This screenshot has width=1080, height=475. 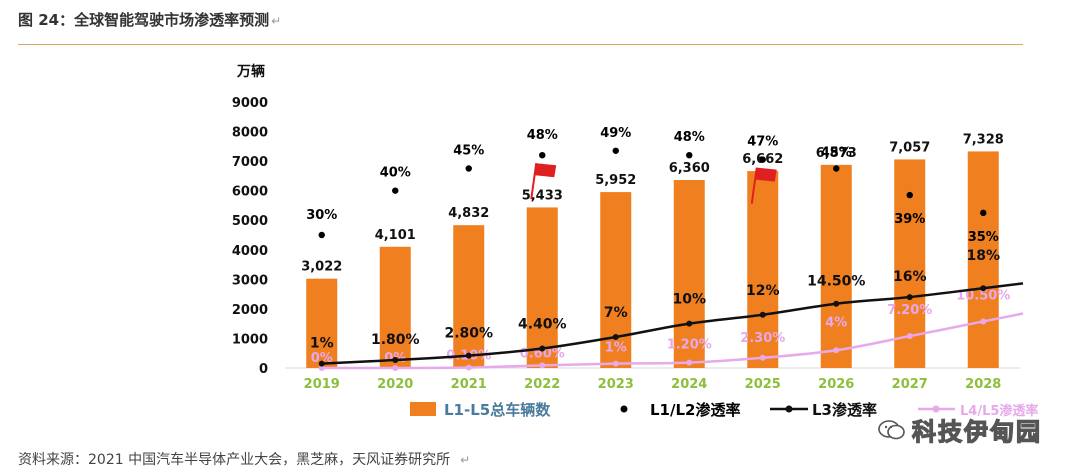 I want to click on flag-pole, so click(x=754, y=185).